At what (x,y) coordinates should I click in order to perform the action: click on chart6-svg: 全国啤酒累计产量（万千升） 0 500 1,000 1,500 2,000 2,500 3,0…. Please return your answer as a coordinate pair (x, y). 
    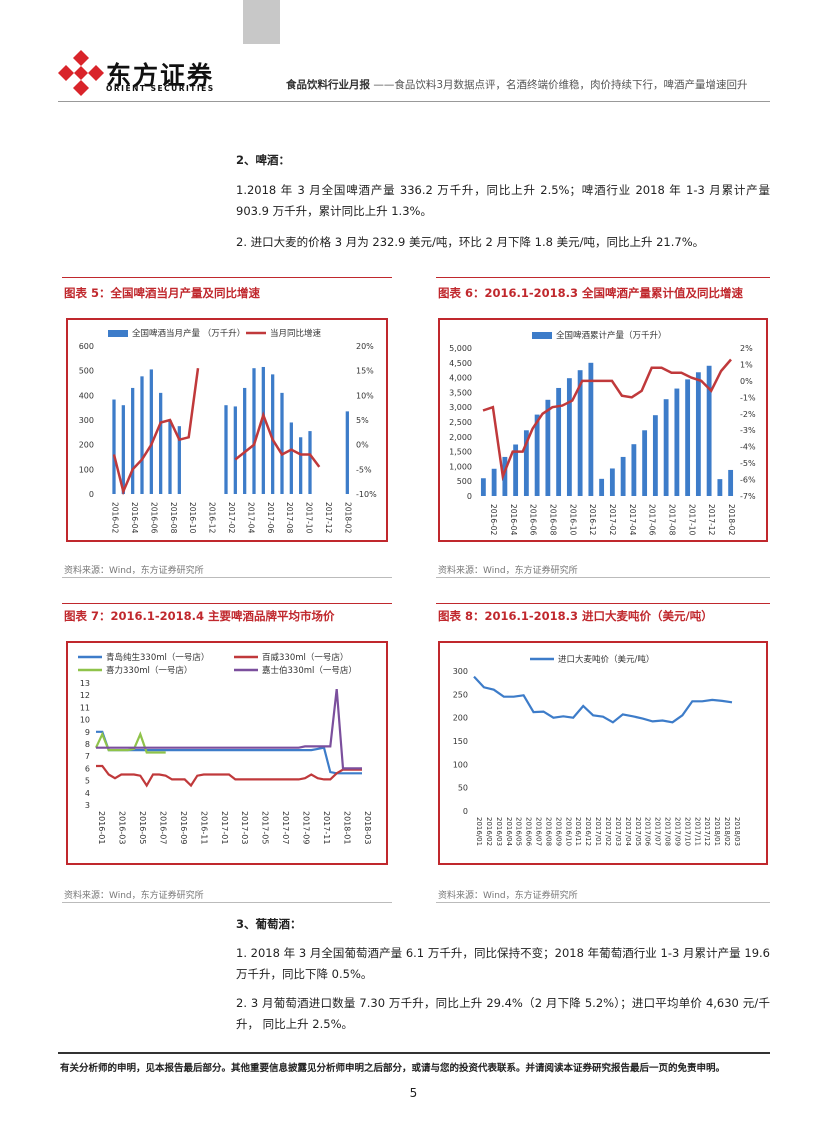
    Looking at the image, I should click on (602, 433).